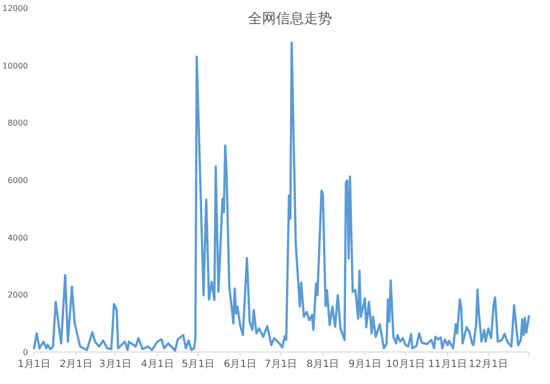 This screenshot has width=550, height=384. I want to click on x-tick-label: 2月1日, so click(76, 364).